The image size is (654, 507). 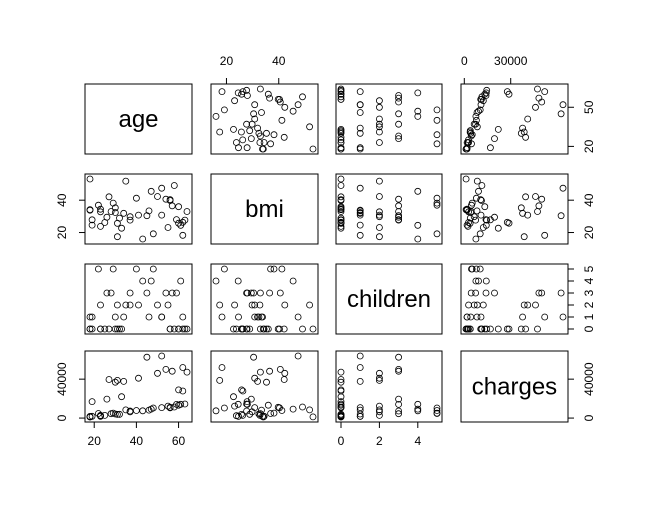 What do you see at coordinates (589, 379) in the screenshot?
I see `tick-label: 40000` at bounding box center [589, 379].